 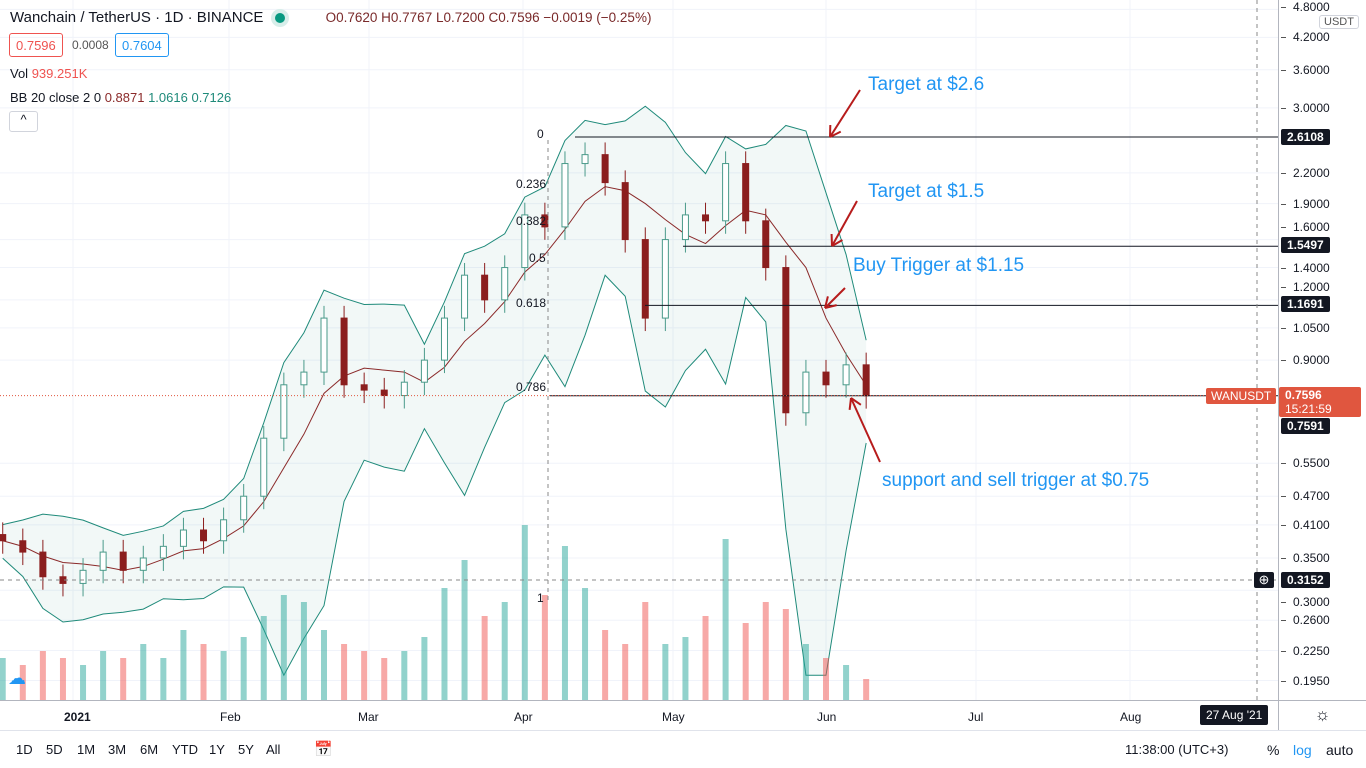 I want to click on low-value: L0.7200, so click(x=460, y=17).